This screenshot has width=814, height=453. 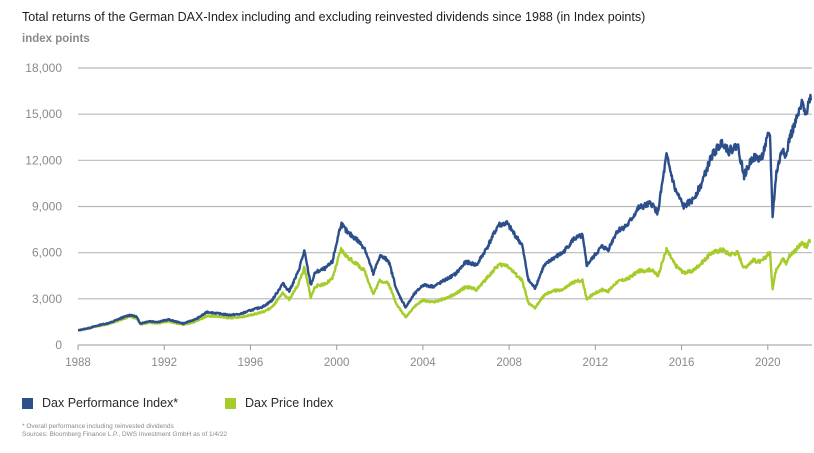 What do you see at coordinates (47, 253) in the screenshot?
I see `y-tick-label: 6,000` at bounding box center [47, 253].